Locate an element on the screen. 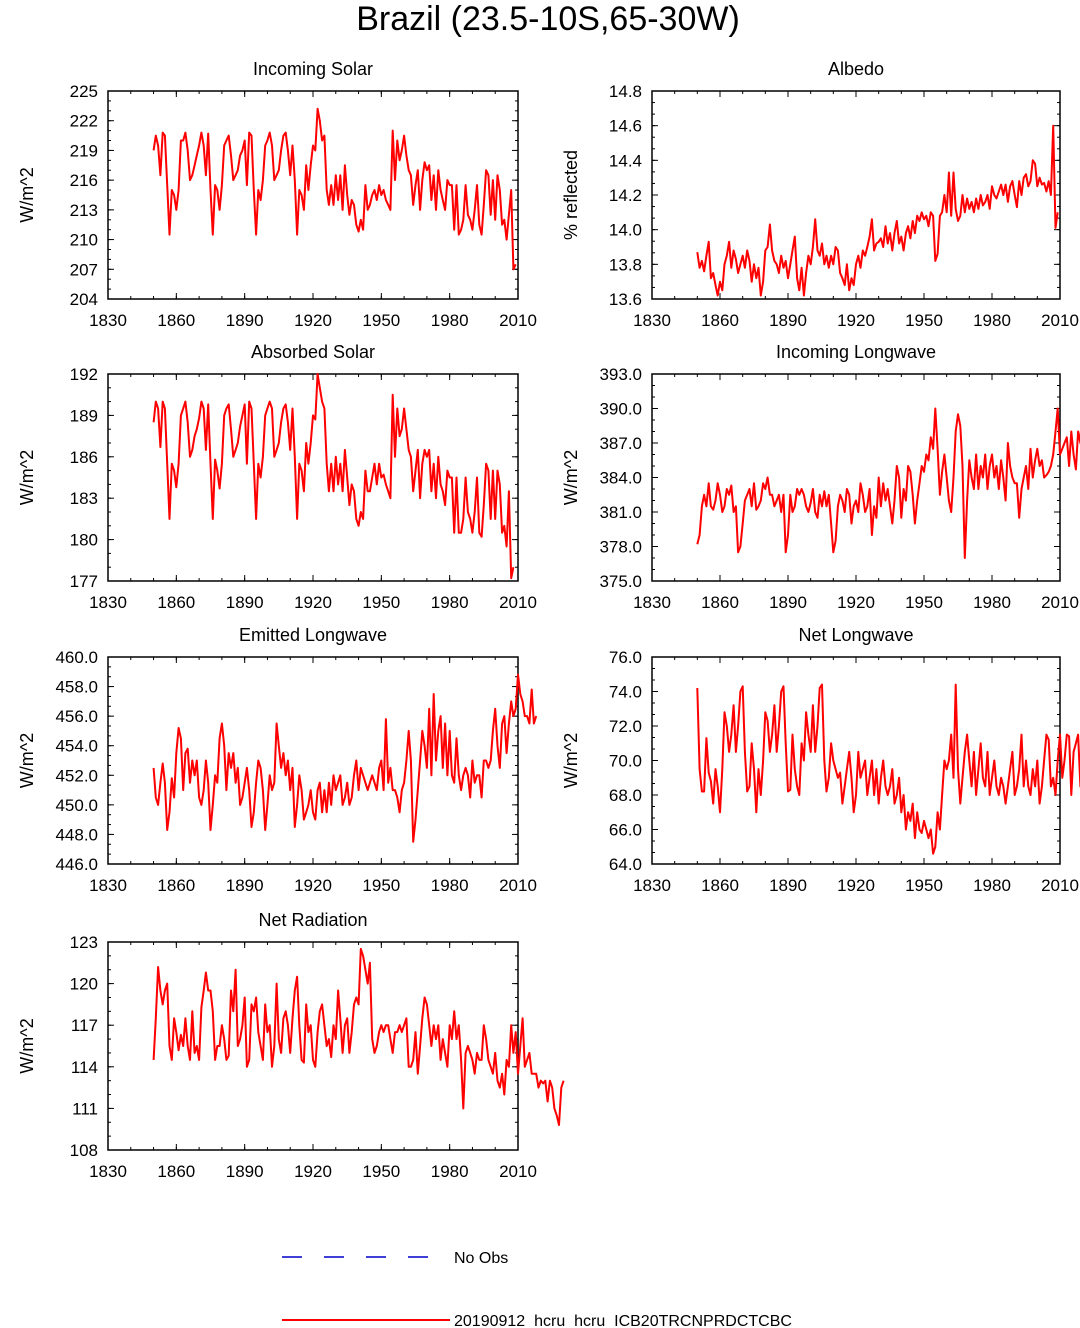 This screenshot has width=1080, height=1328. series-line-albedo is located at coordinates (877, 210).